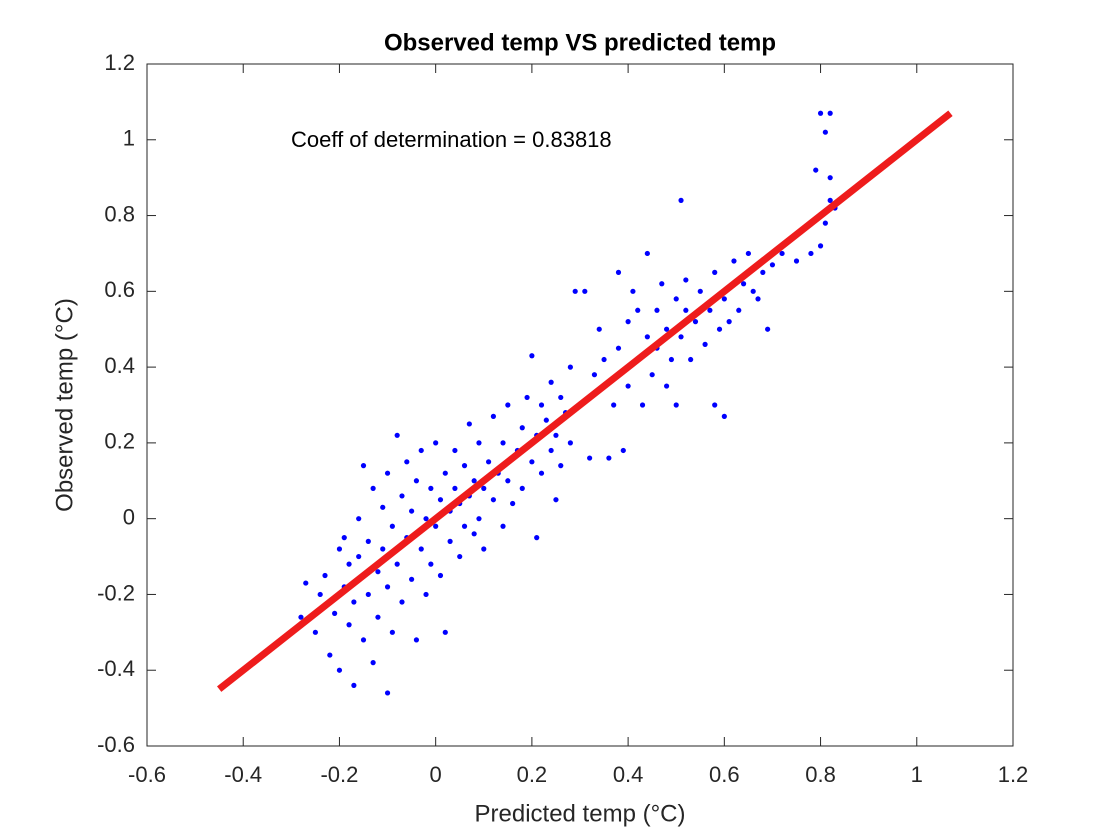 The height and width of the screenshot is (840, 1120). What do you see at coordinates (147, 774) in the screenshot?
I see `x-tick-label: -0.6` at bounding box center [147, 774].